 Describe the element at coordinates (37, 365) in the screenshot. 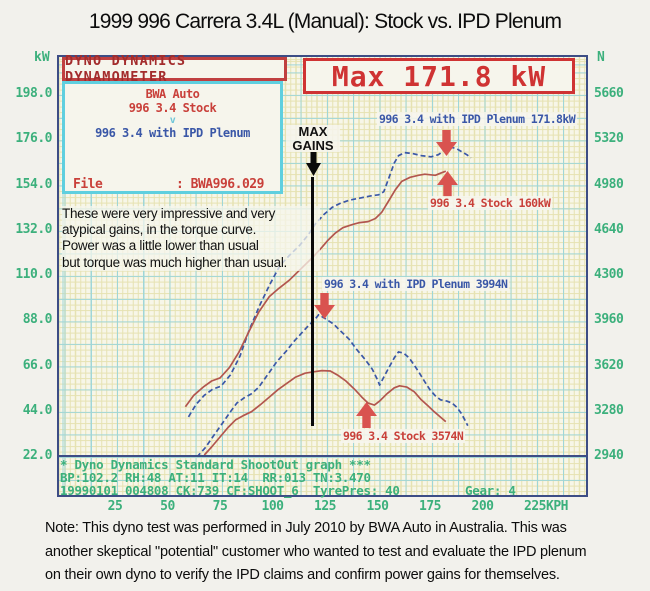

I see `left-tick: 66.0` at that location.